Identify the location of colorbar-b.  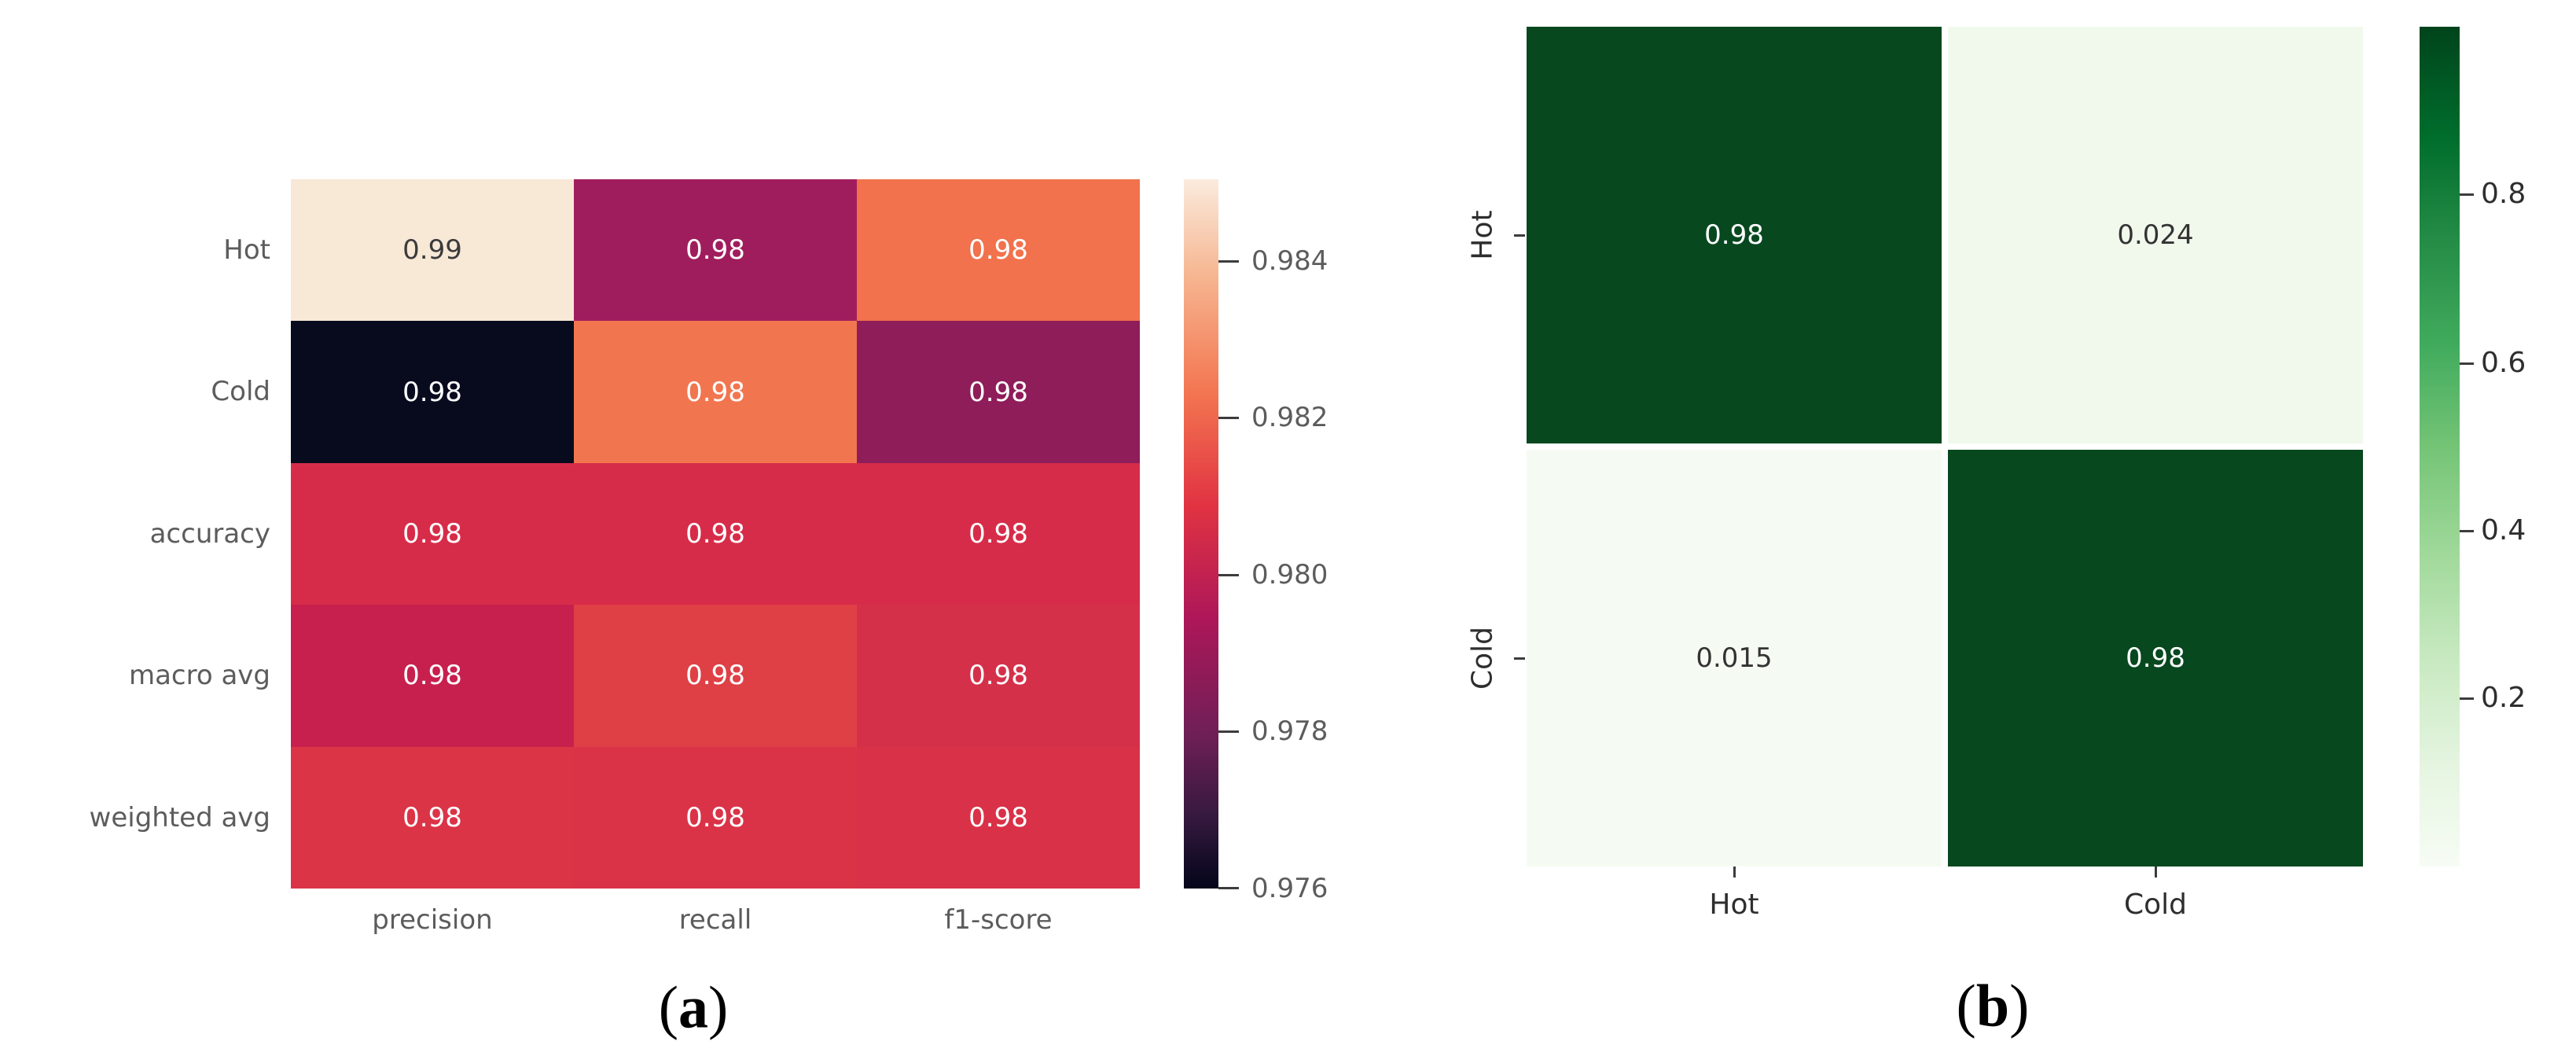
(2440, 447).